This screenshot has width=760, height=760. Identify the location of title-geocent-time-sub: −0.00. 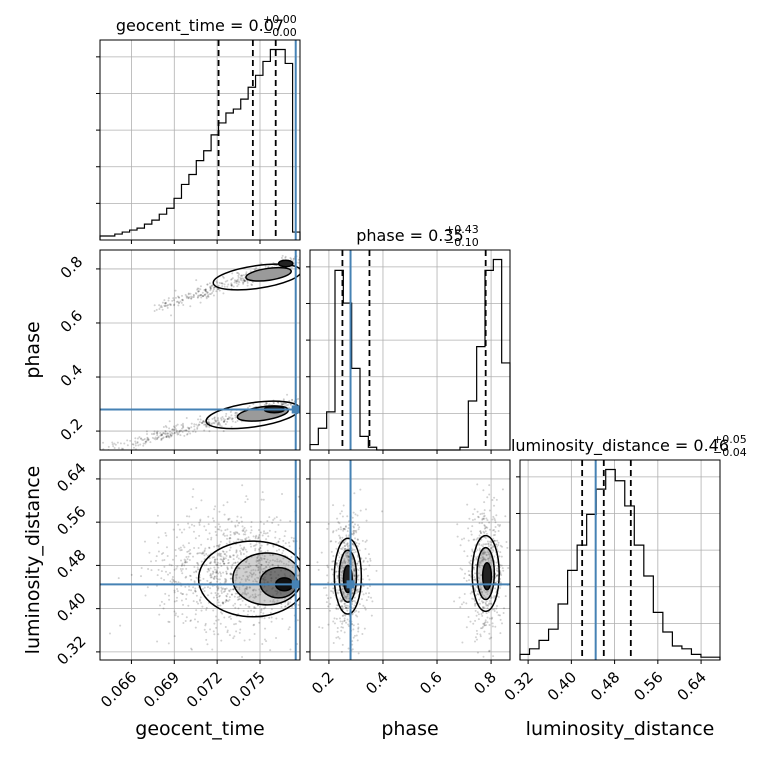
(280, 32).